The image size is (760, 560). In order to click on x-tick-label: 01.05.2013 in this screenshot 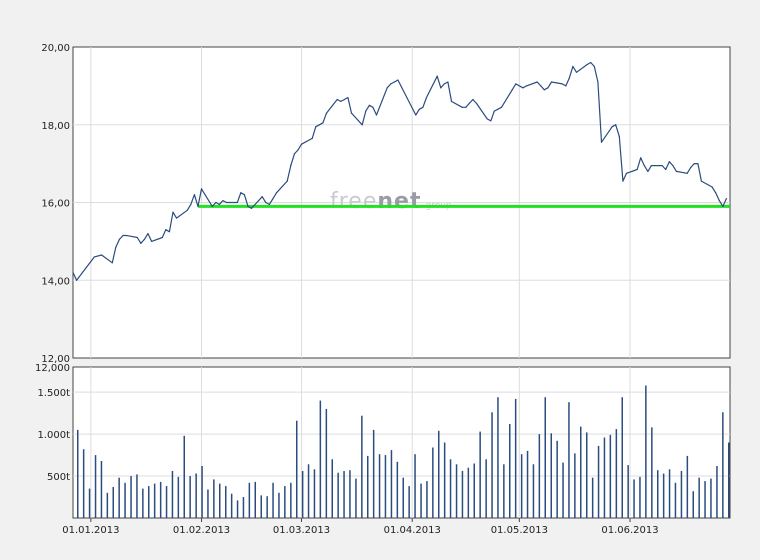, I will do `click(519, 530)`.